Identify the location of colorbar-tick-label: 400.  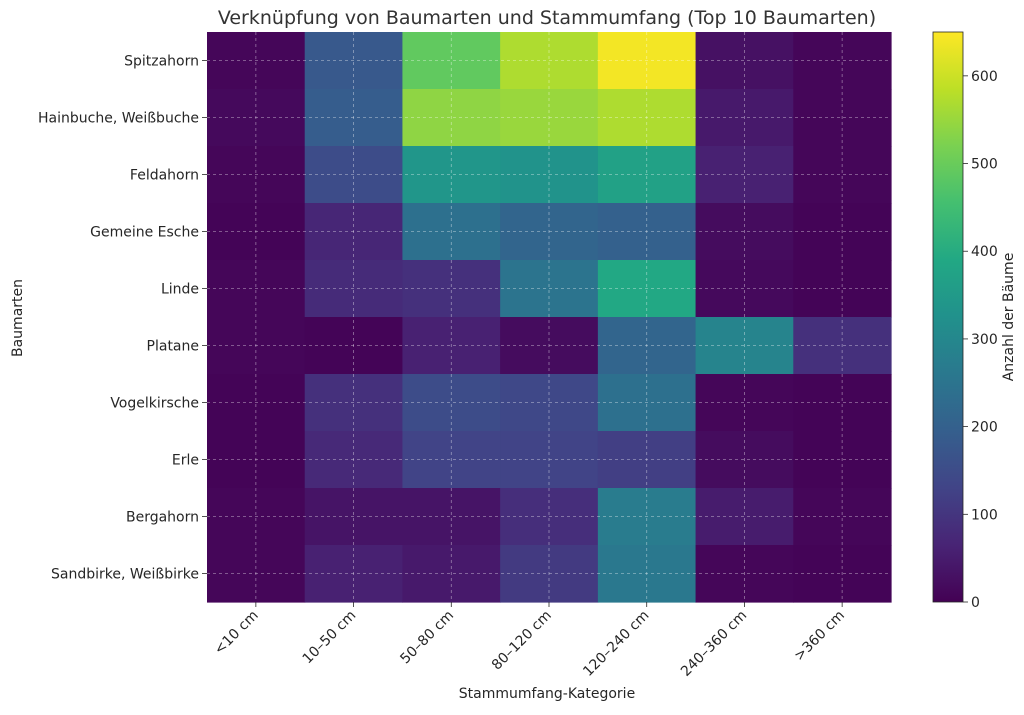
(984, 252).